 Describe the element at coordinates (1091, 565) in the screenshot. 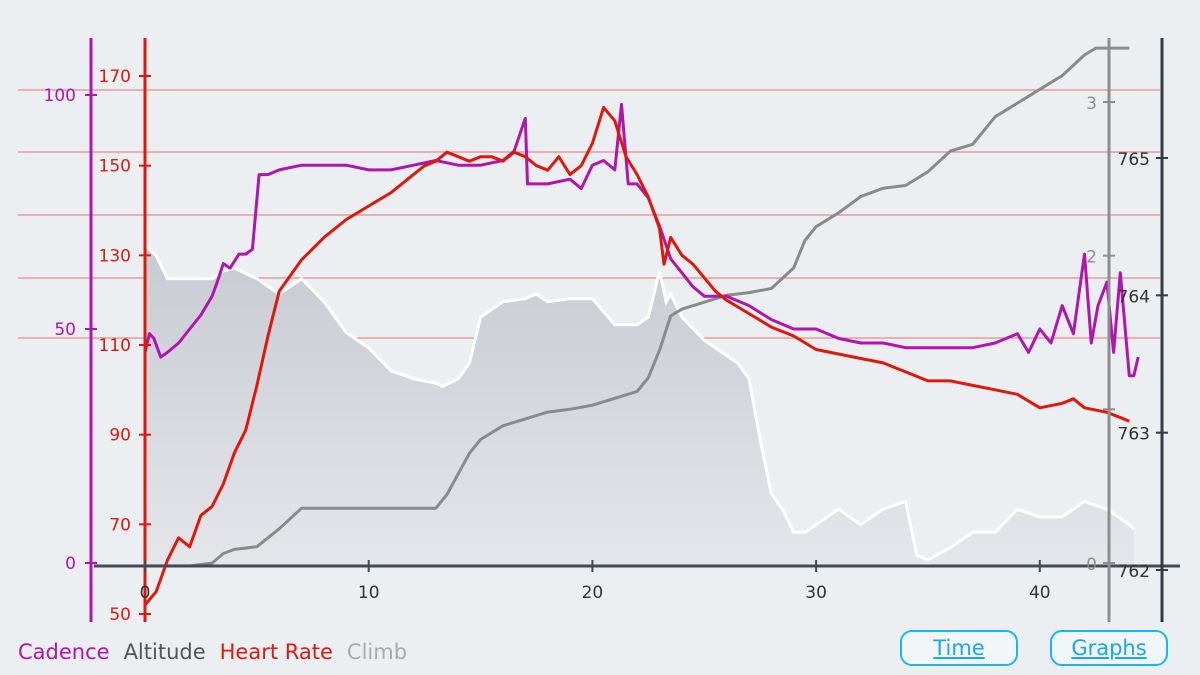

I see `climb-tick-label: 0` at that location.